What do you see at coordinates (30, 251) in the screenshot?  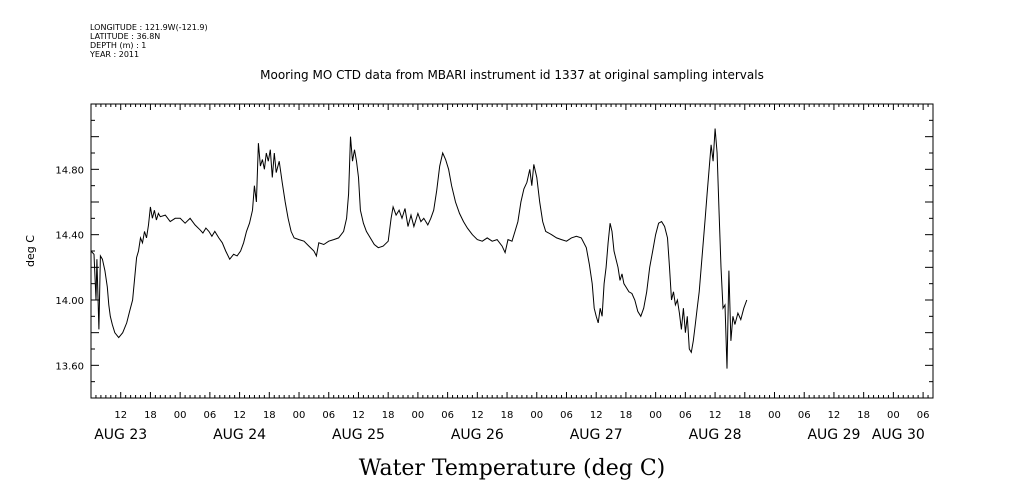 I see `y-axis-label: deg C` at bounding box center [30, 251].